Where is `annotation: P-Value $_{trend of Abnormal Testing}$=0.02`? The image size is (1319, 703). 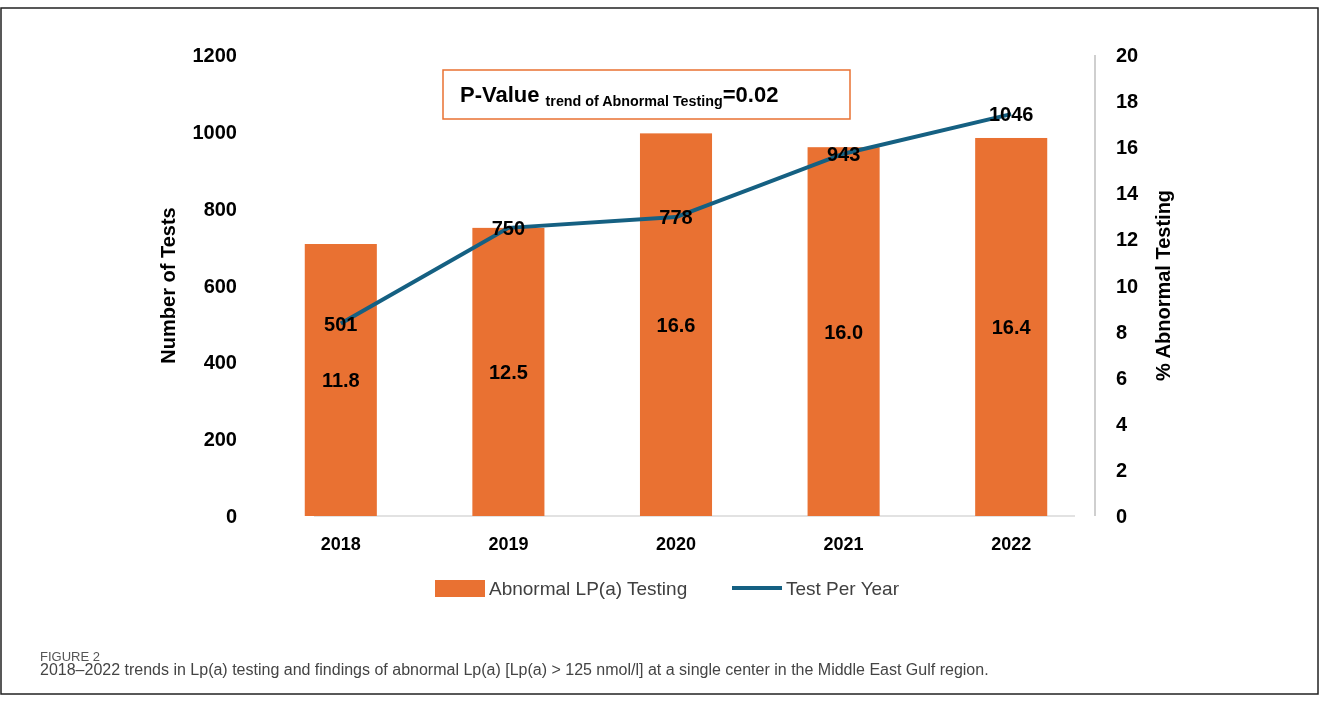
annotation: P-Value $_{trend of Abnormal Testing}$=0.02 is located at coordinates (619, 95).